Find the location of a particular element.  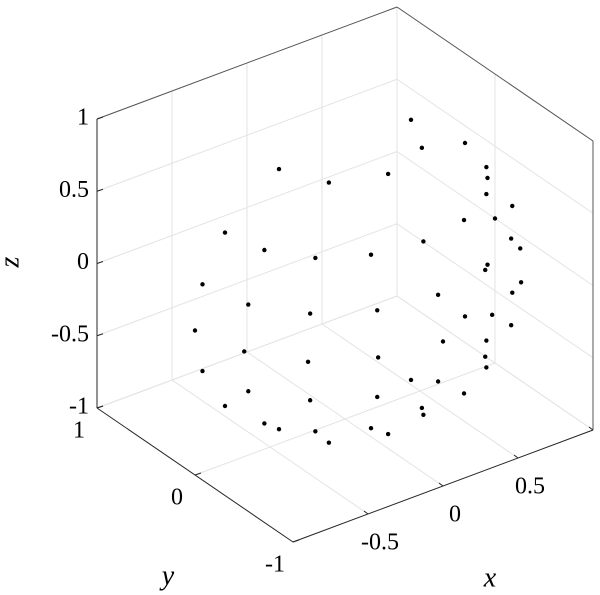

y-tick-label: -1 is located at coordinates (275, 565).